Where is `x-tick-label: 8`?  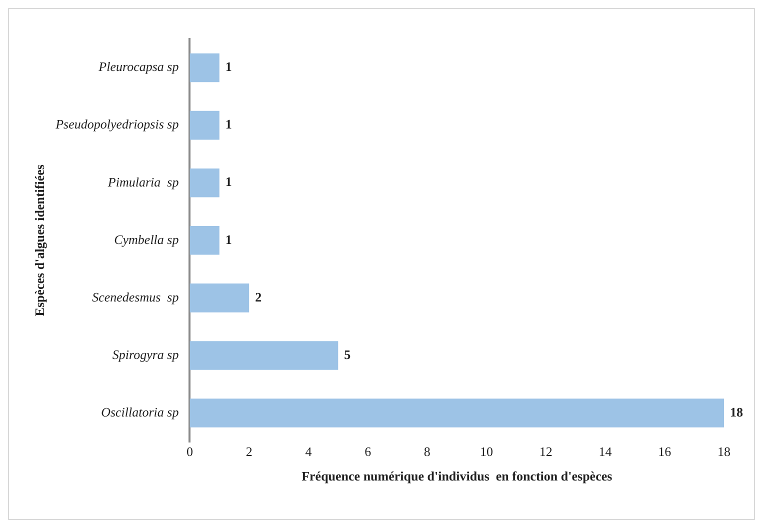
x-tick-label: 8 is located at coordinates (427, 452).